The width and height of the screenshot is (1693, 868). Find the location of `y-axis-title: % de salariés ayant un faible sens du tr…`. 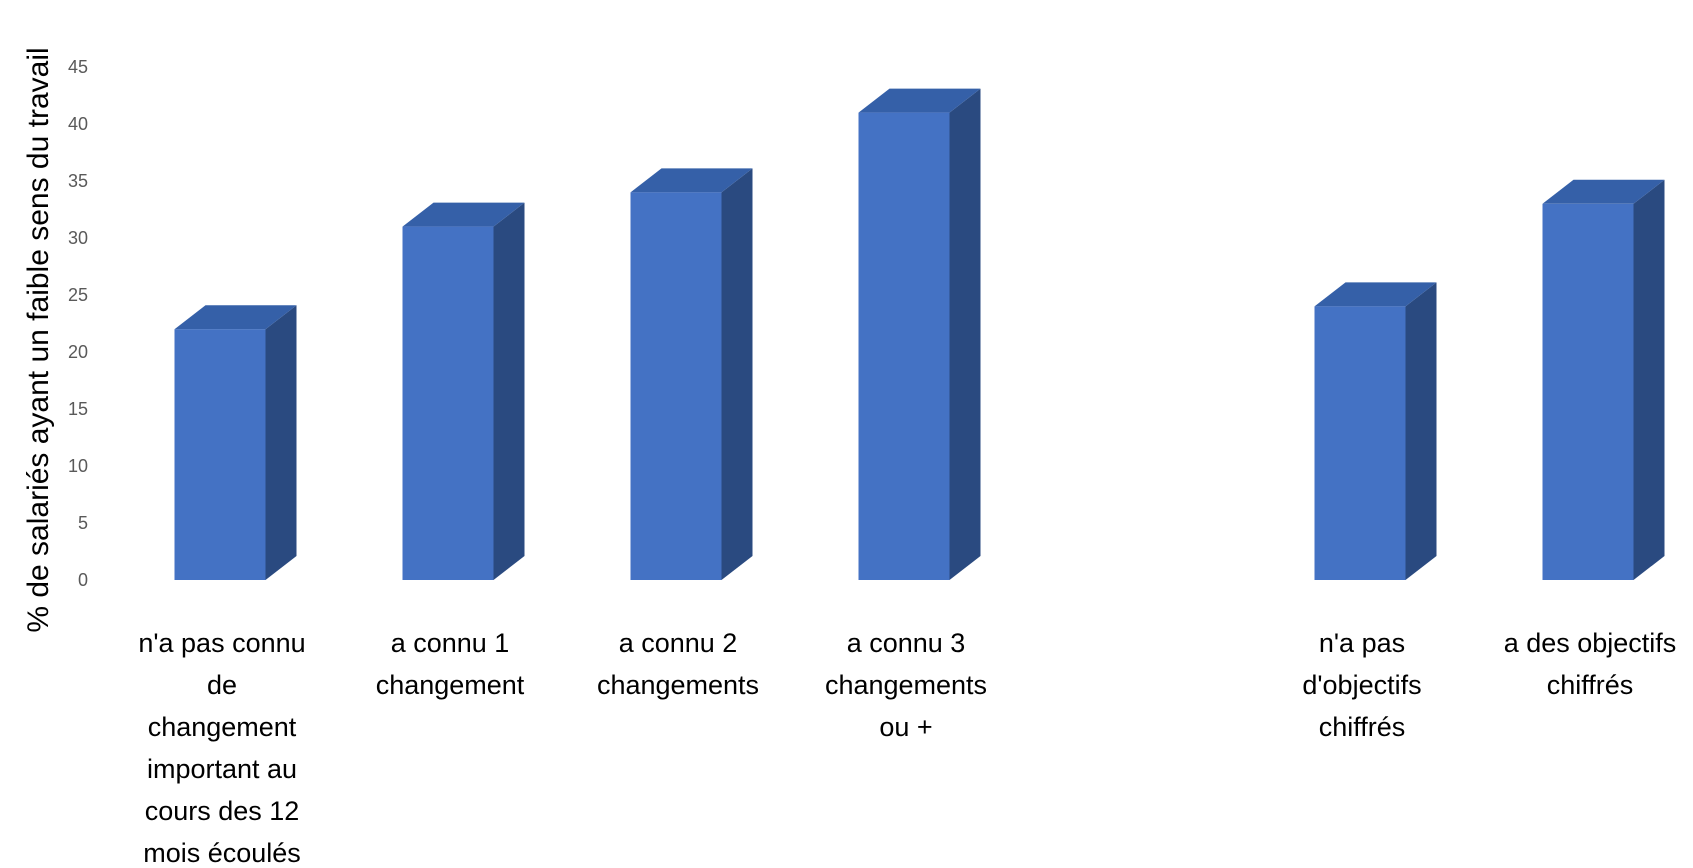

y-axis-title: % de salariés ayant un faible sens du tr… is located at coordinates (38, 339).